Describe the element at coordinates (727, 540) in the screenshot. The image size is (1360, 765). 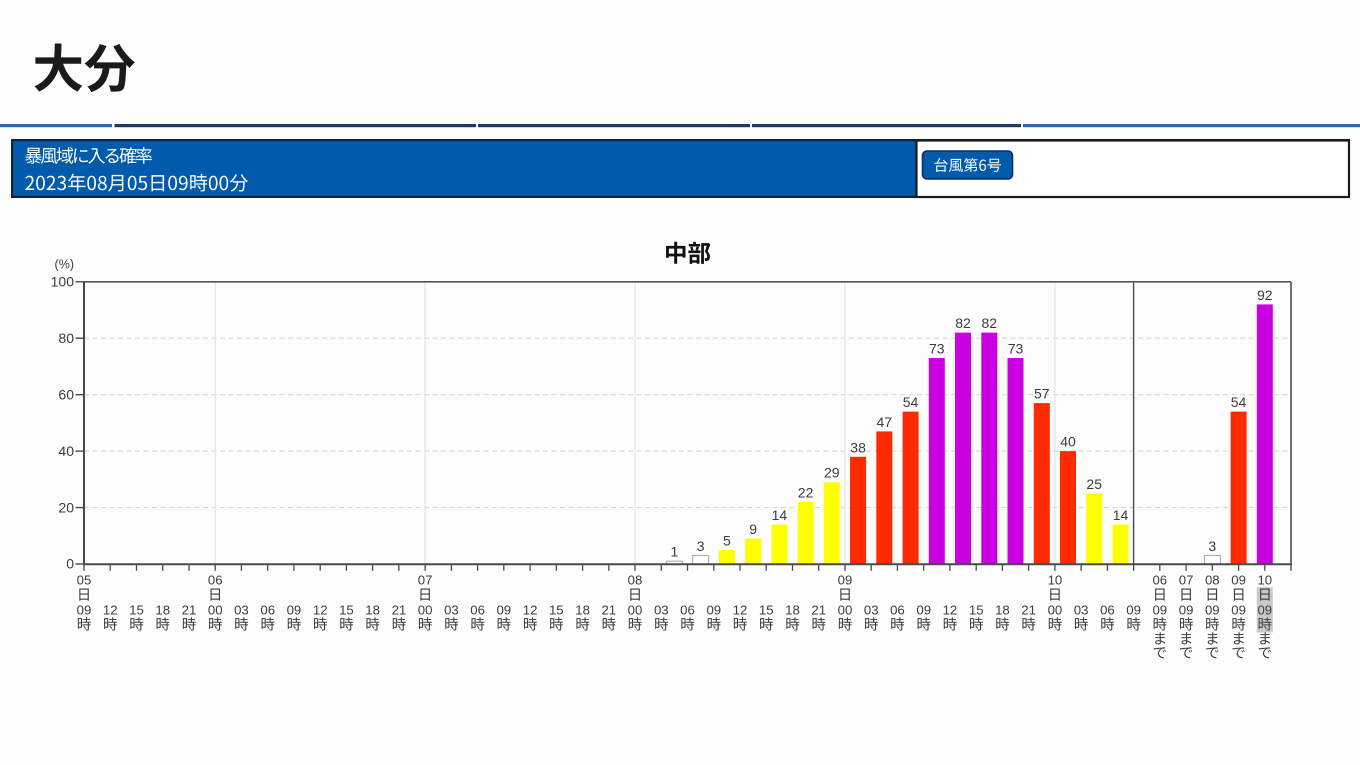
I see `svg-text: 5` at that location.